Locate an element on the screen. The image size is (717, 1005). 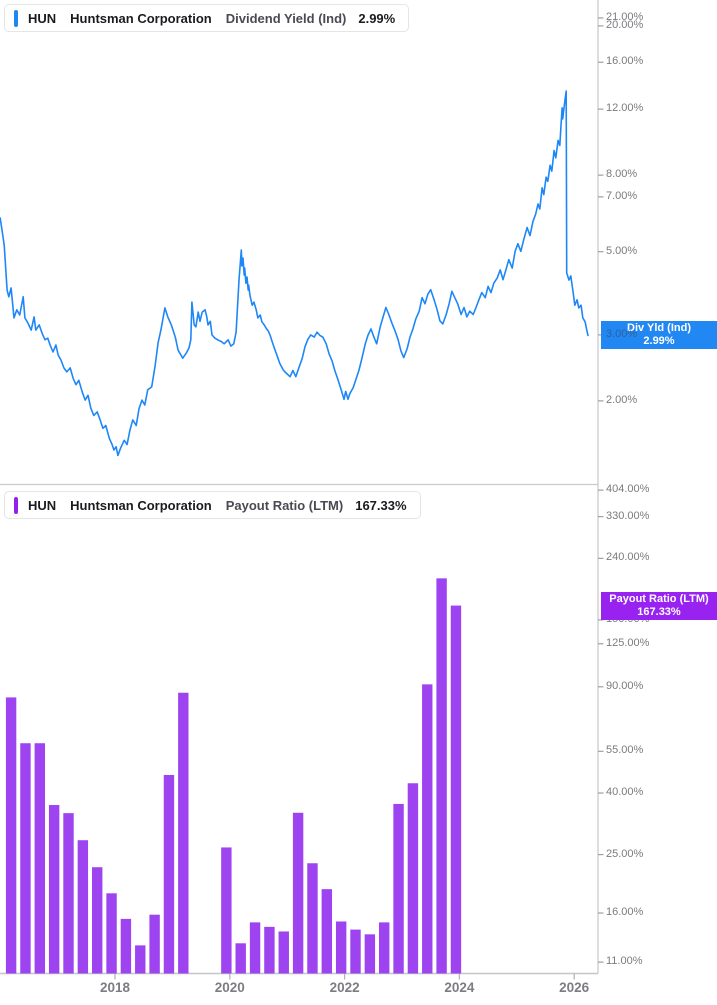
y-tick-label: 55.00% is located at coordinates (625, 750).